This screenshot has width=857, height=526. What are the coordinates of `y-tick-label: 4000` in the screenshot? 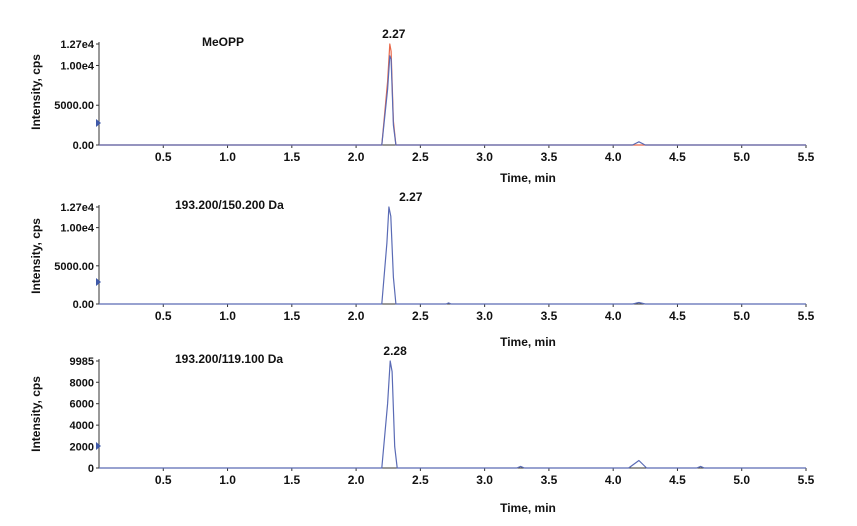 It's located at (82, 426).